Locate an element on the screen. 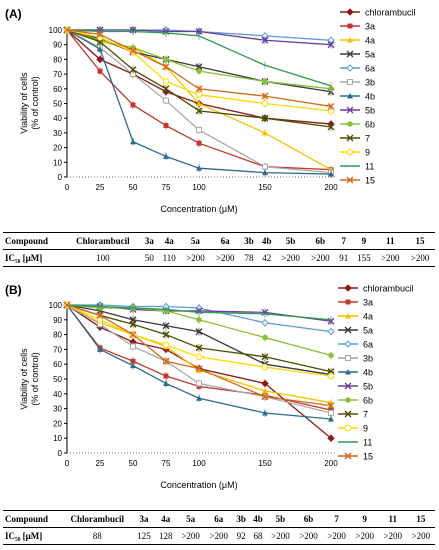 This screenshot has width=439, height=550. x-tick-label: 25 is located at coordinates (100, 187).